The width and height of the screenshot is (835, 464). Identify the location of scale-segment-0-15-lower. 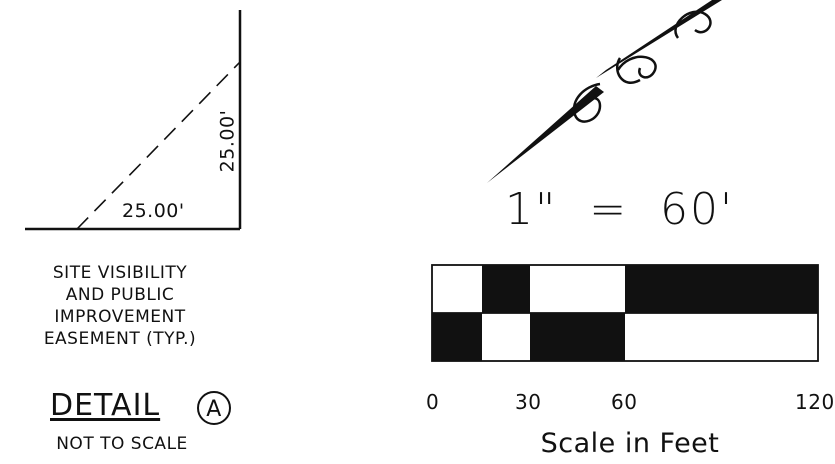
(457, 337).